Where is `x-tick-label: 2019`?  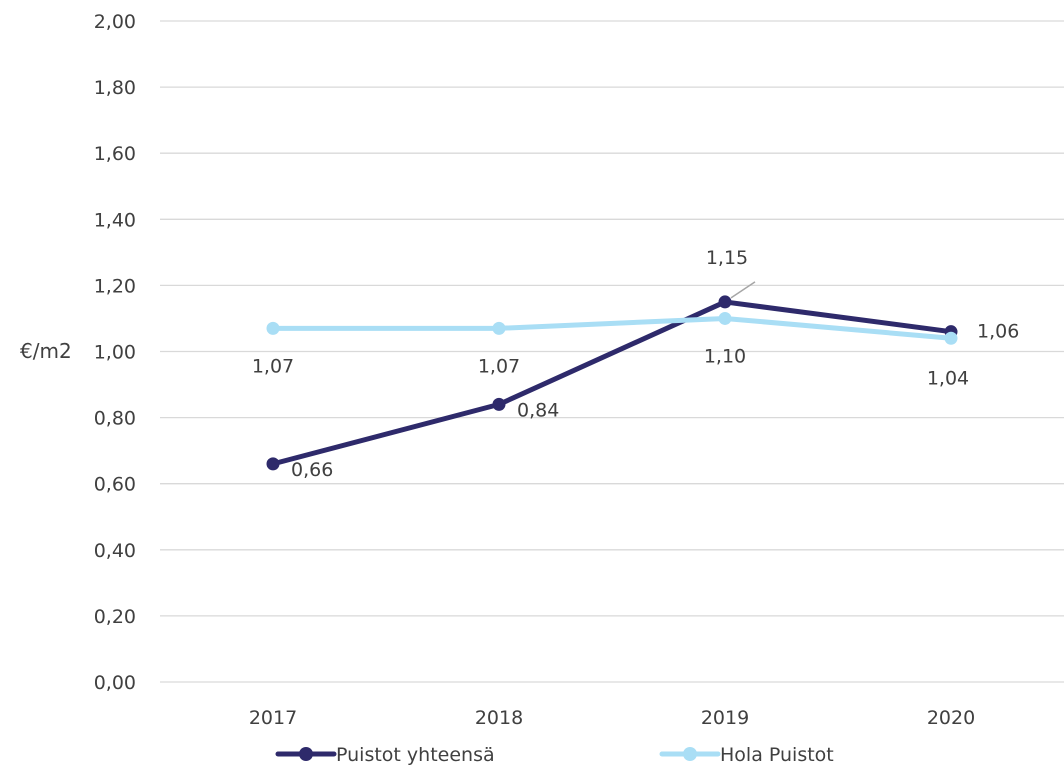 x-tick-label: 2019 is located at coordinates (725, 718).